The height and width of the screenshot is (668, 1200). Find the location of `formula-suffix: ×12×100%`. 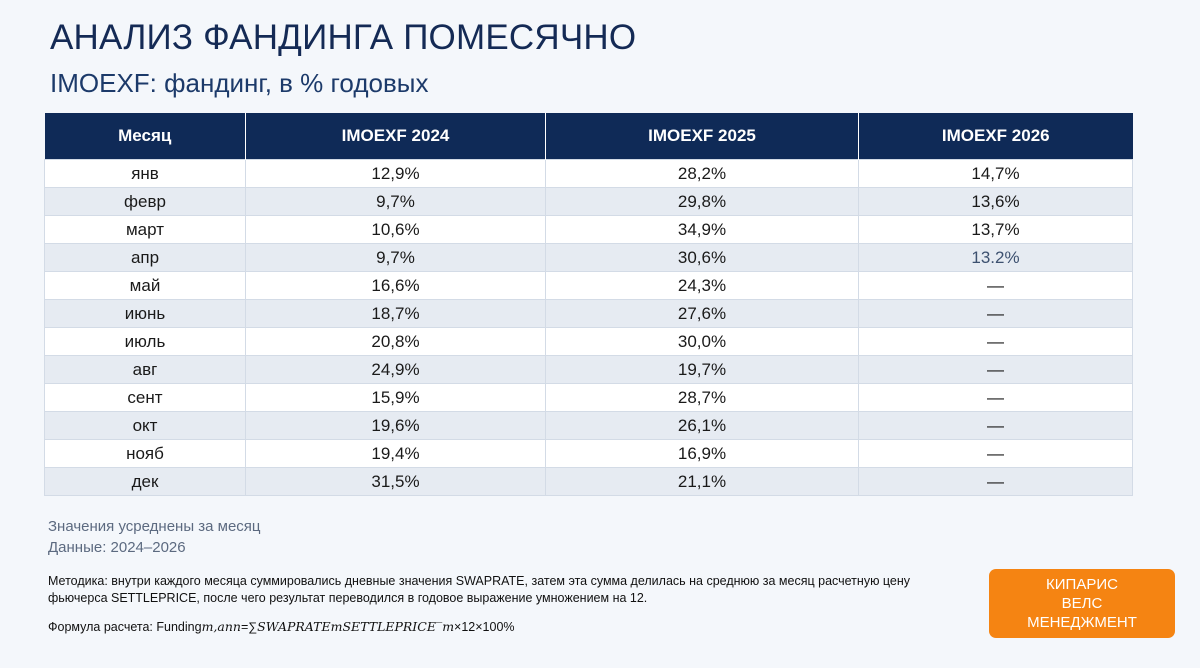

formula-suffix: ×12×100% is located at coordinates (484, 627).